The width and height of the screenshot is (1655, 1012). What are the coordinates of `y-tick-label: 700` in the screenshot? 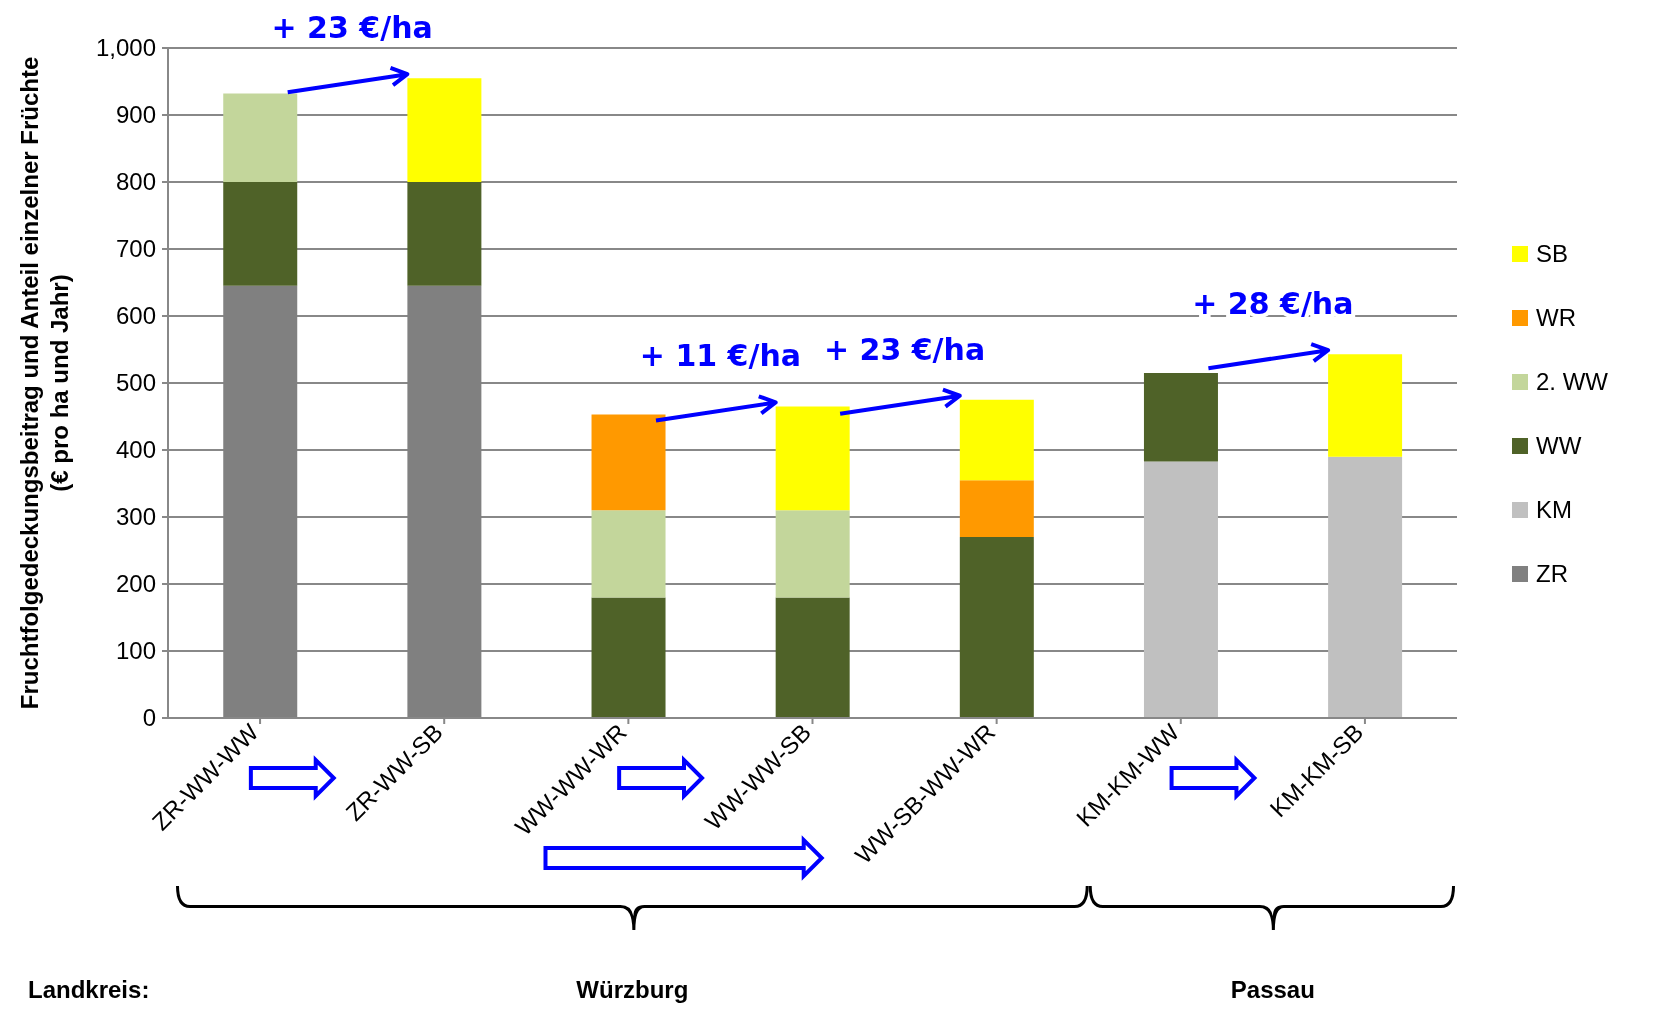 It's located at (135, 248).